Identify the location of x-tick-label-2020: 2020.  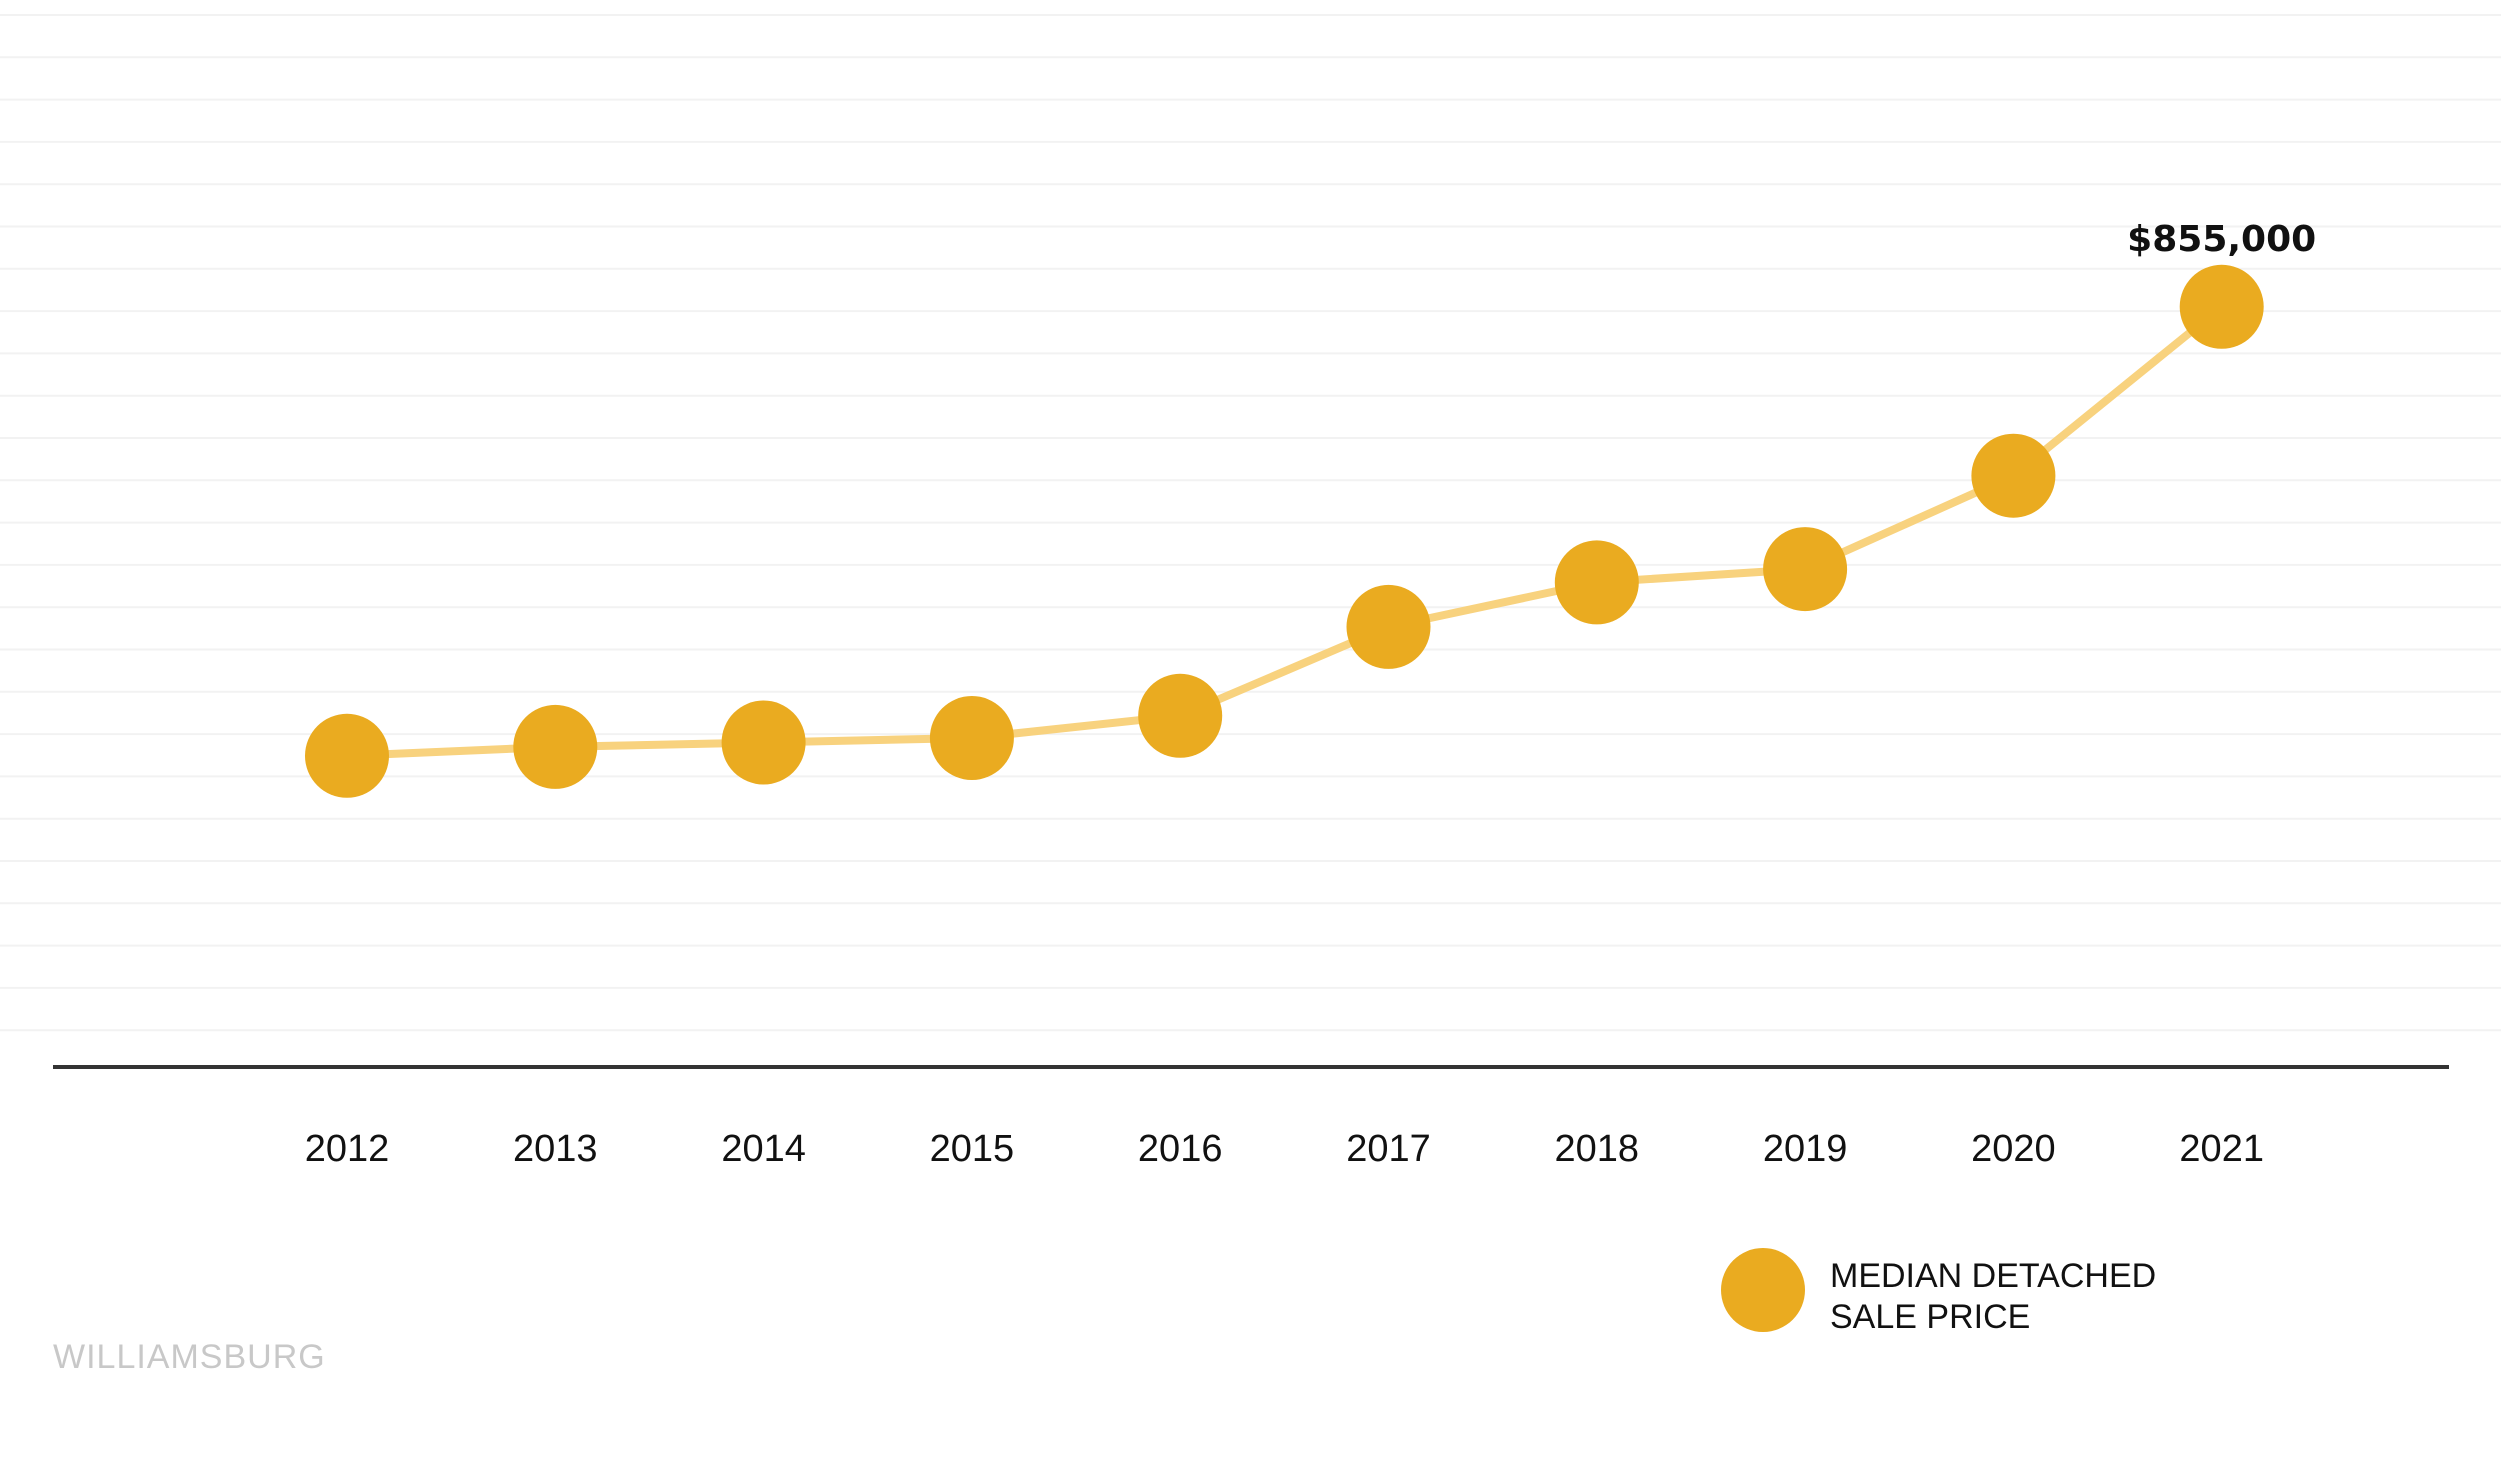
(2013, 1149).